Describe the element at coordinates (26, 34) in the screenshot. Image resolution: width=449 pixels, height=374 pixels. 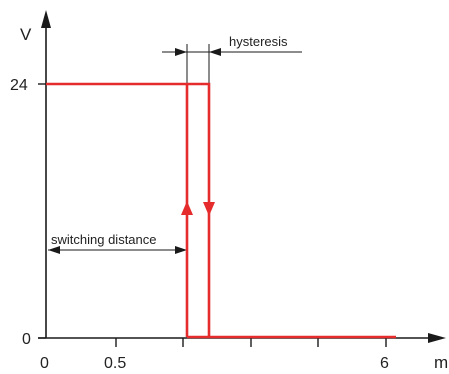
I see `y-axis-label: V` at that location.